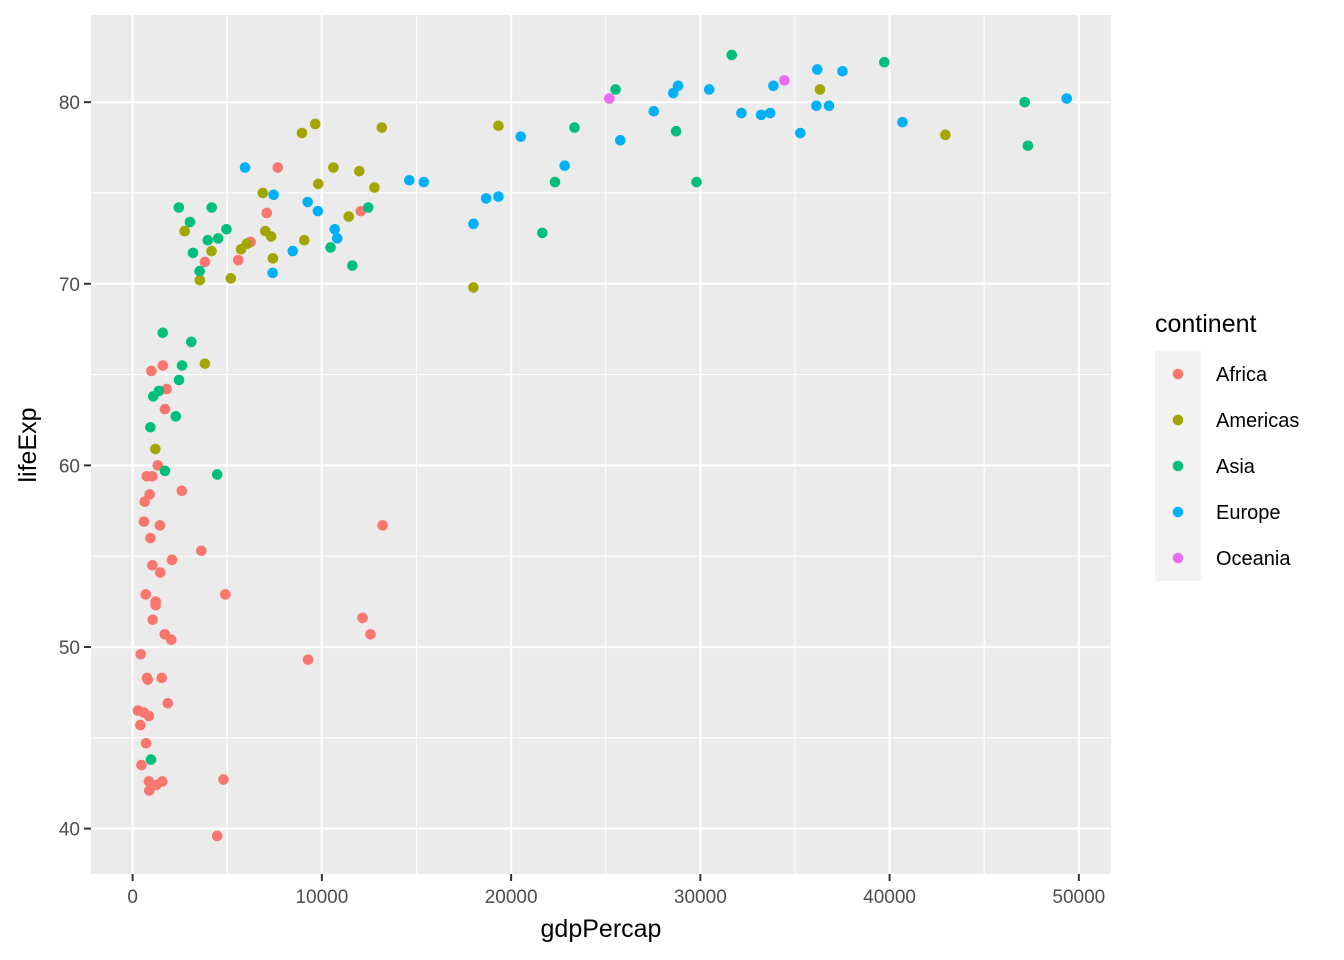  Describe the element at coordinates (69, 830) in the screenshot. I see `y-tick-label: 40` at that location.